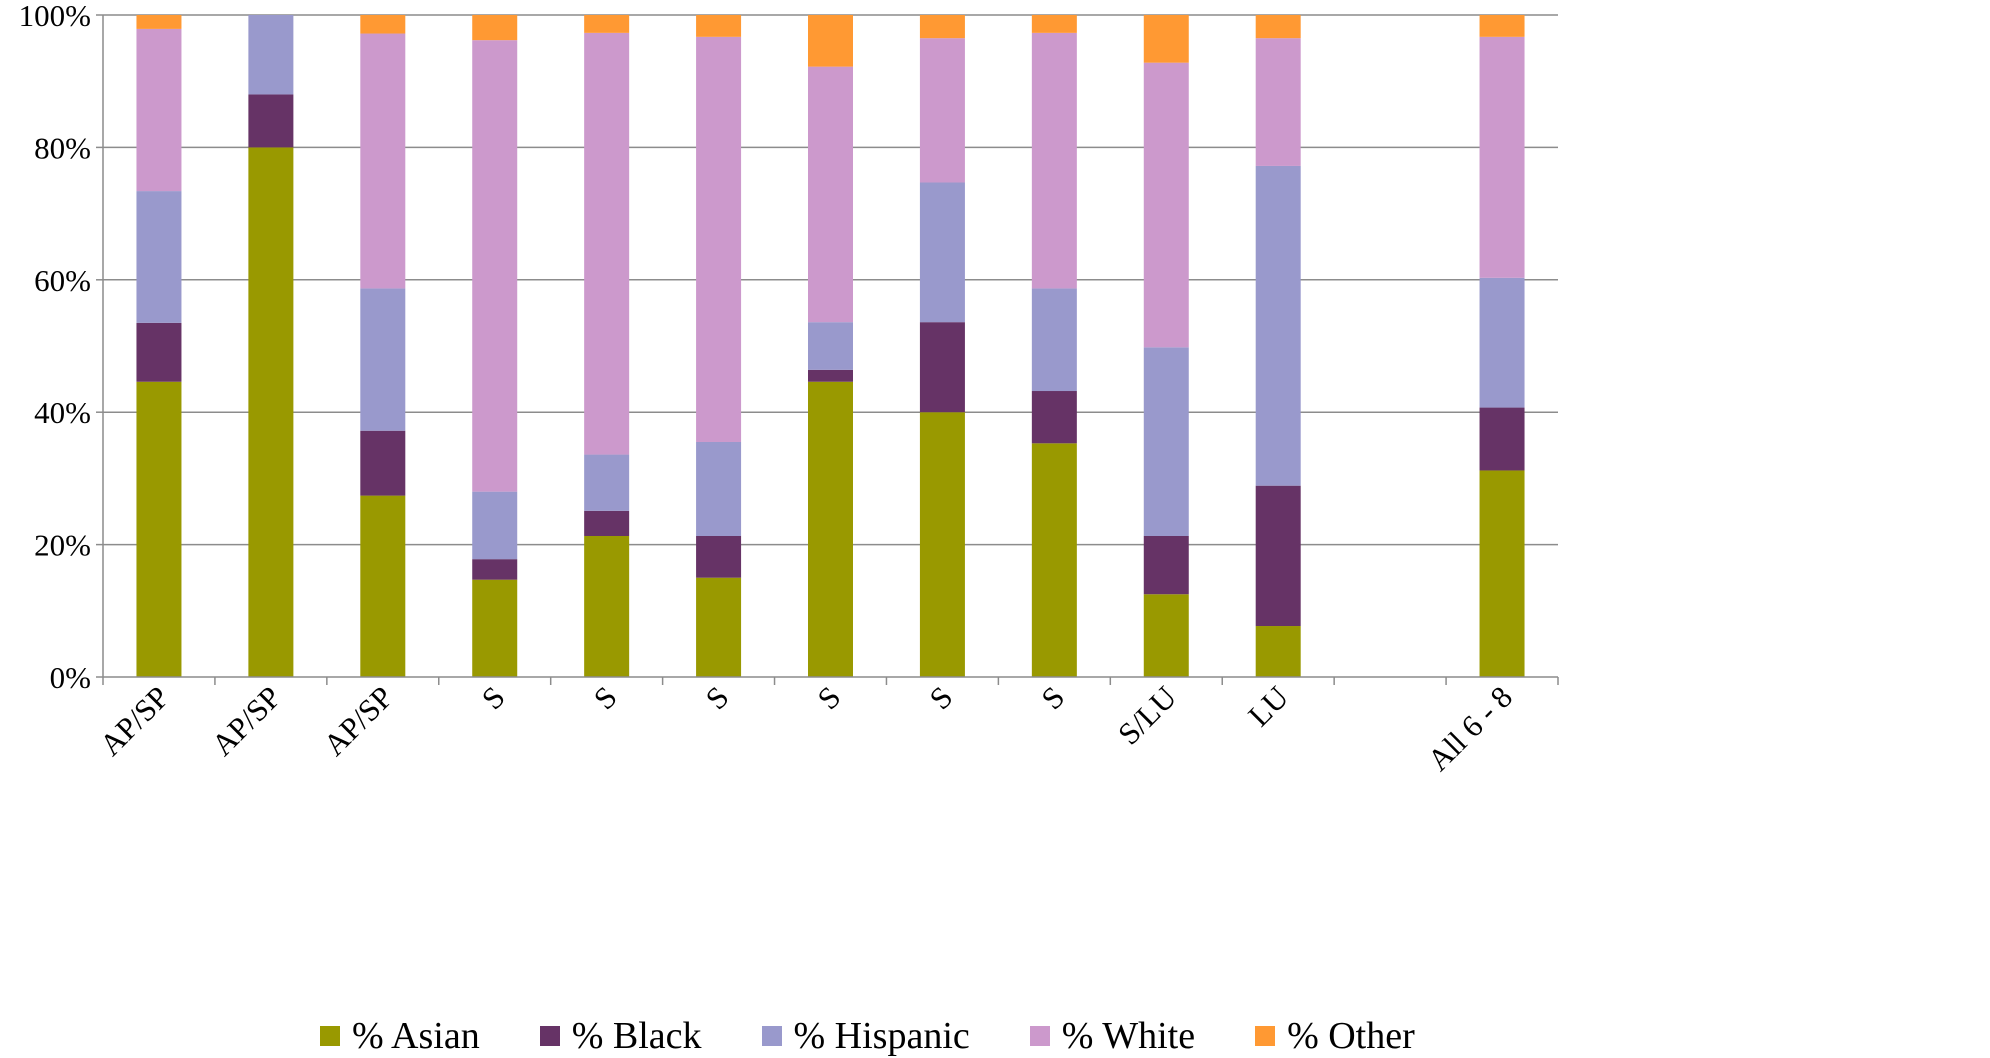 This screenshot has width=1990, height=1058. I want to click on y-tick-label: 80%, so click(62, 147).